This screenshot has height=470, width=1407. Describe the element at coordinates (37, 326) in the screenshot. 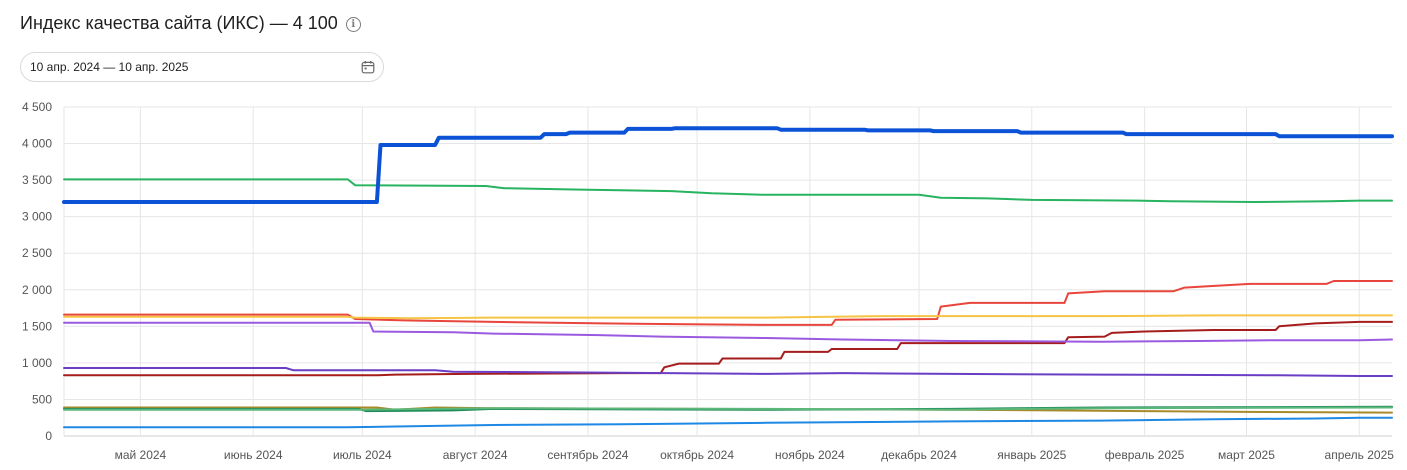

I see `y-tick-label: 1 500` at that location.